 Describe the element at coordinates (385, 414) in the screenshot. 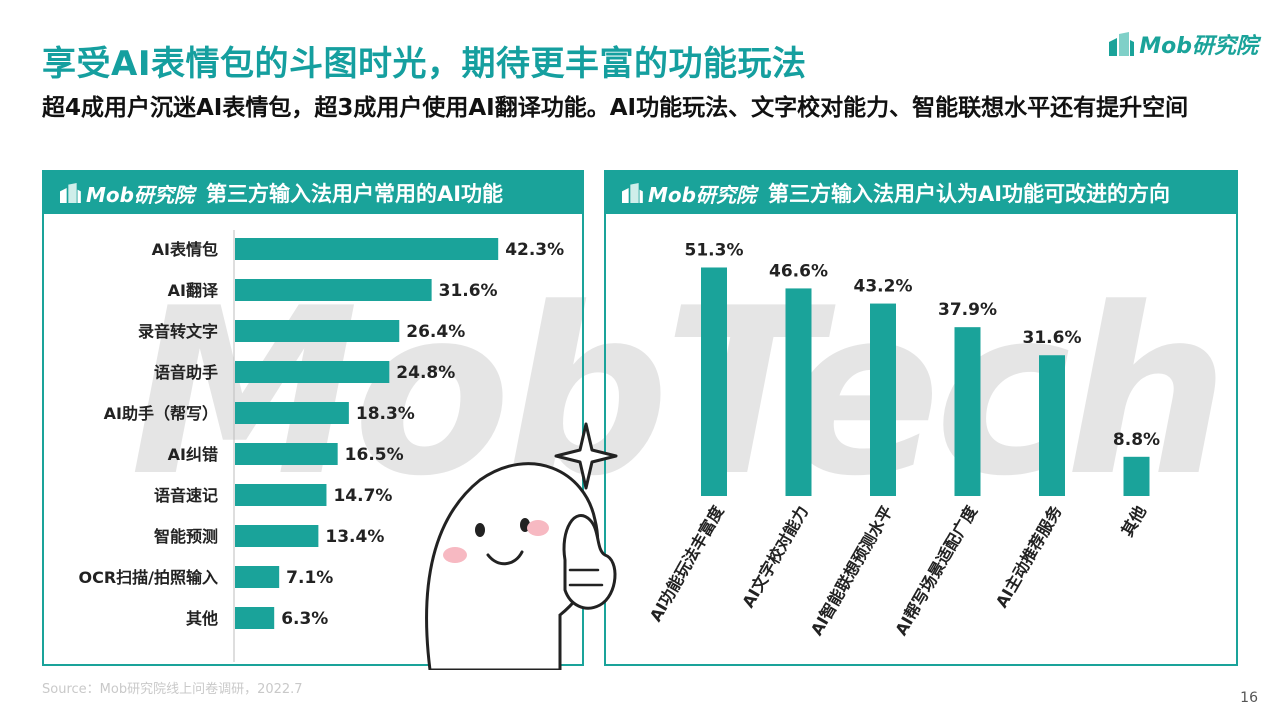

I see `hbar-value-label: 18.3%` at that location.